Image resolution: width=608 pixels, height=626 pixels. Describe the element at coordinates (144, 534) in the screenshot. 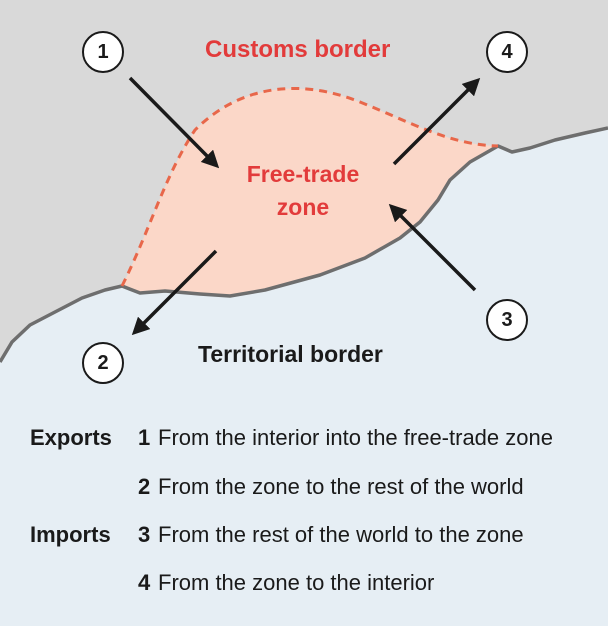

I see `legend-number: 3` at that location.